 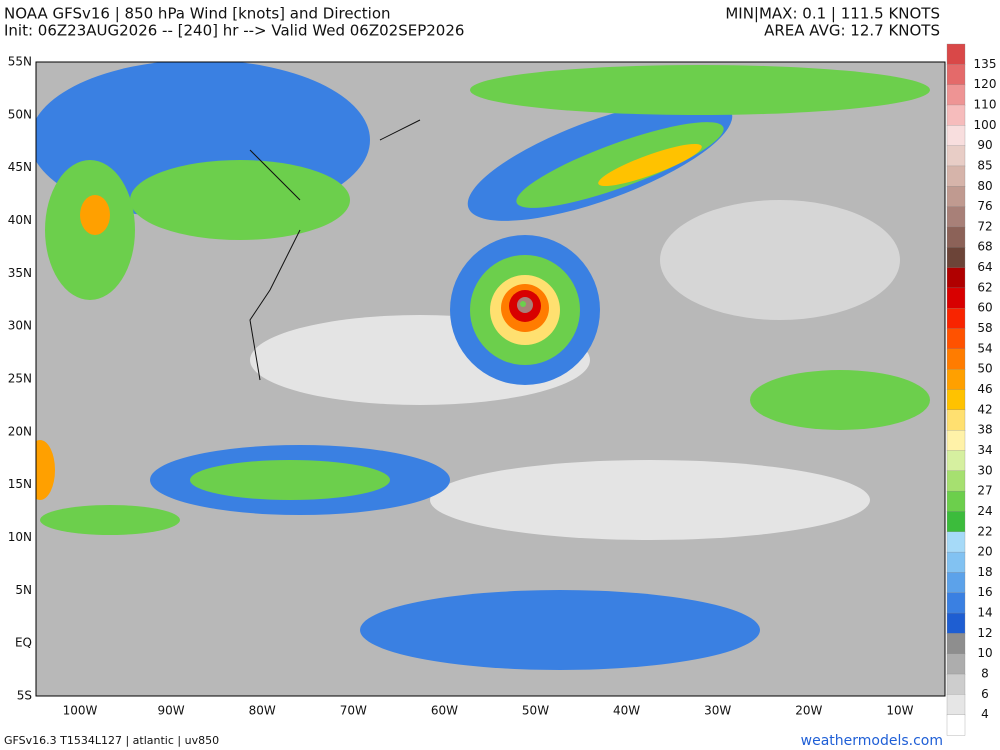 What do you see at coordinates (80, 711) in the screenshot?
I see `lon-label: 100W` at bounding box center [80, 711].